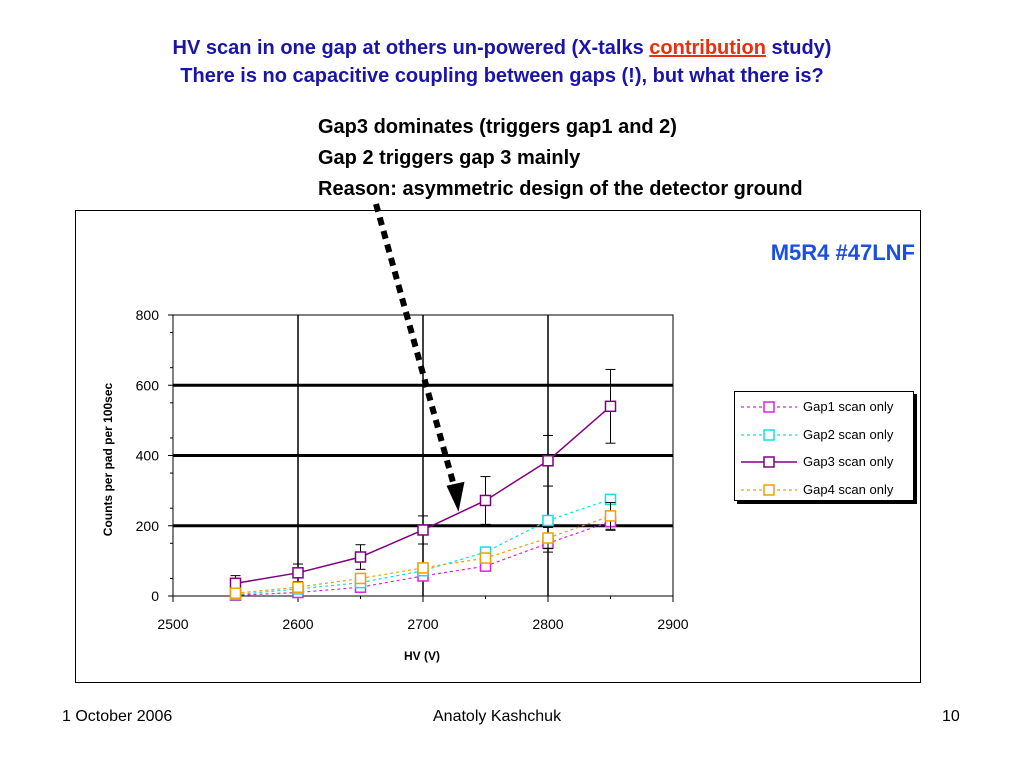 This screenshot has width=1024, height=768. What do you see at coordinates (148, 385) in the screenshot?
I see `y-tick-label: 600` at bounding box center [148, 385].